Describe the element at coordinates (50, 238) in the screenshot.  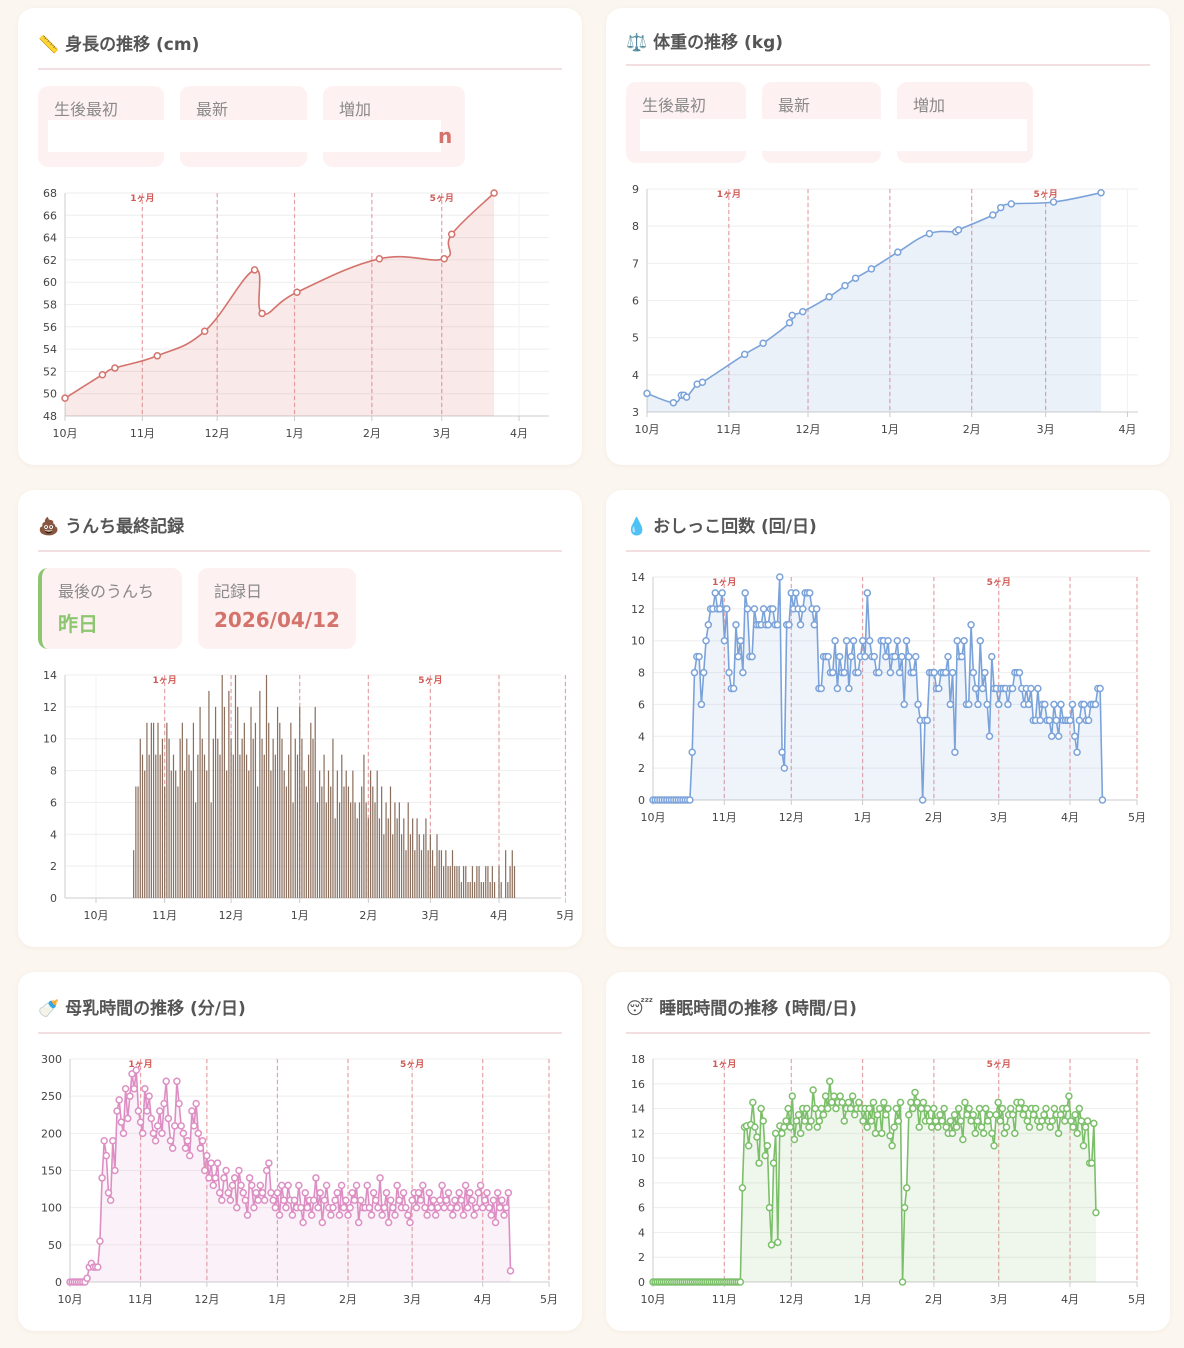
I see `y-tick-label: 64` at that location.